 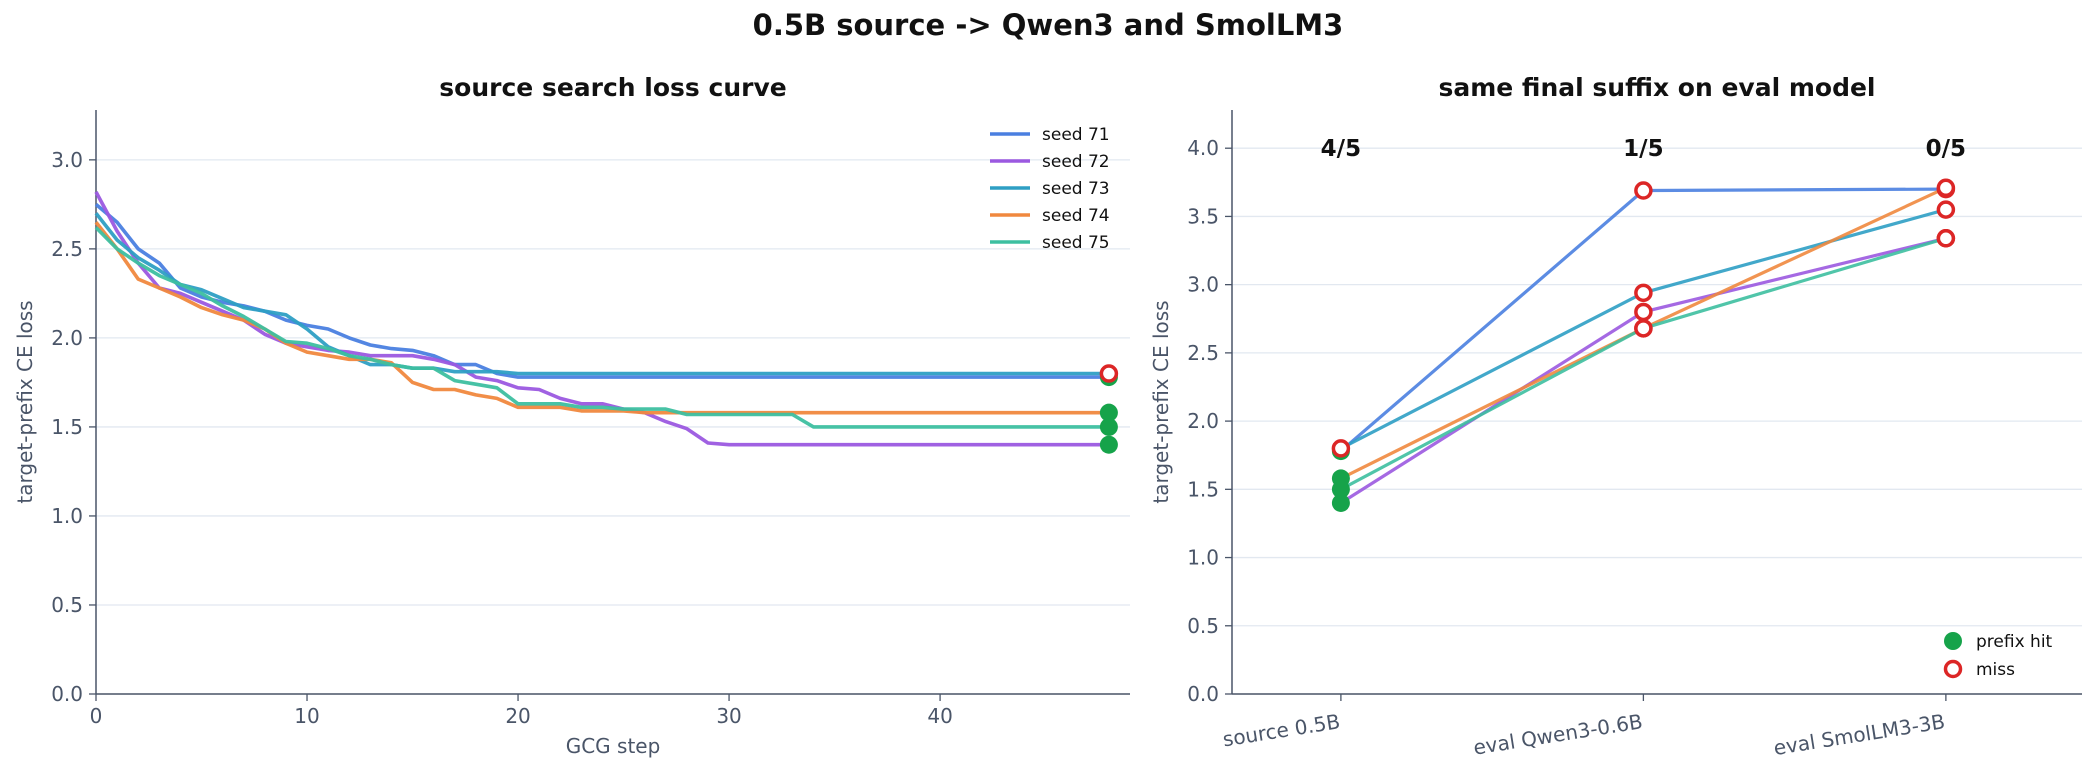 I want to click on x-tick-label: 10, so click(x=306, y=716).